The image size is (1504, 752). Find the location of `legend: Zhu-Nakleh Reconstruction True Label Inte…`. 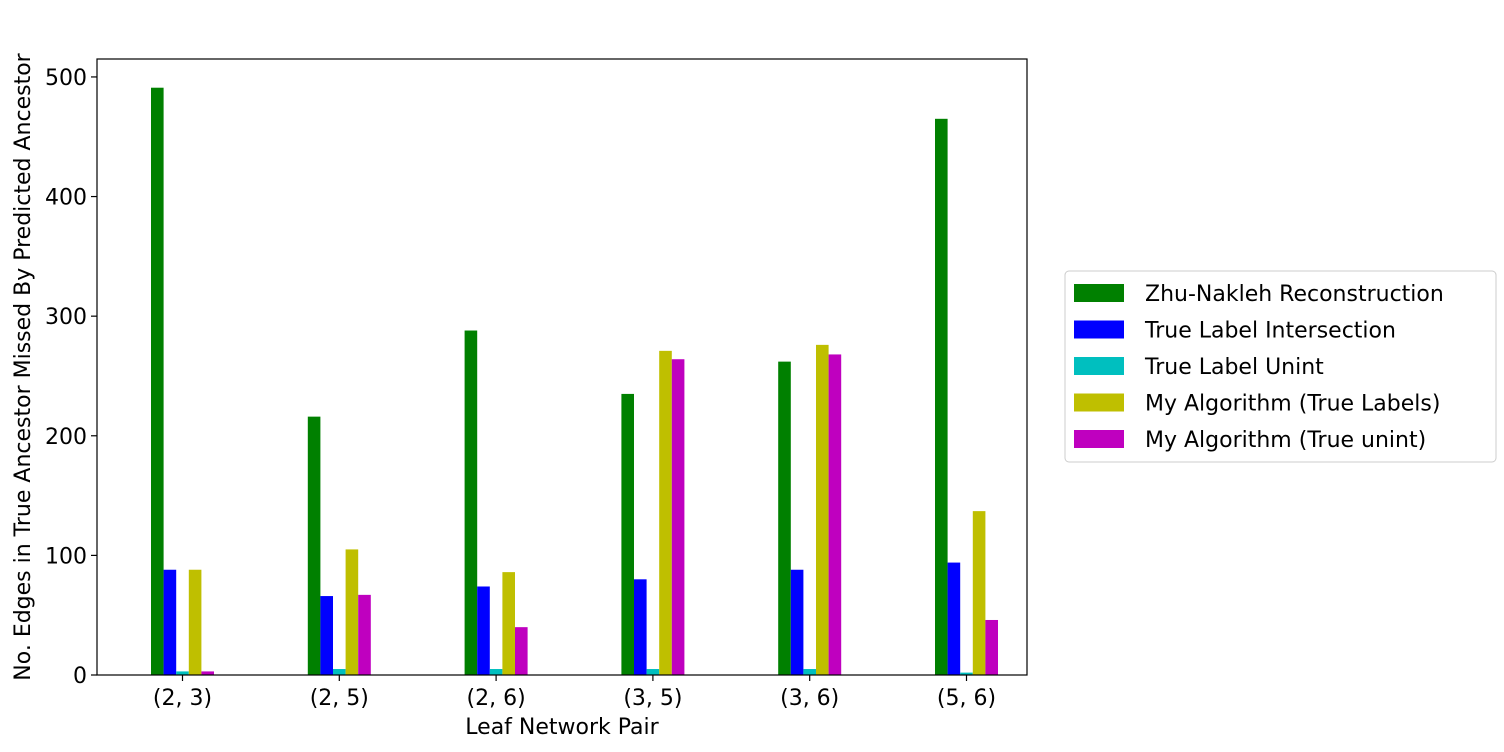

legend: Zhu-Nakleh Reconstruction True Label Inte… is located at coordinates (1280, 366).